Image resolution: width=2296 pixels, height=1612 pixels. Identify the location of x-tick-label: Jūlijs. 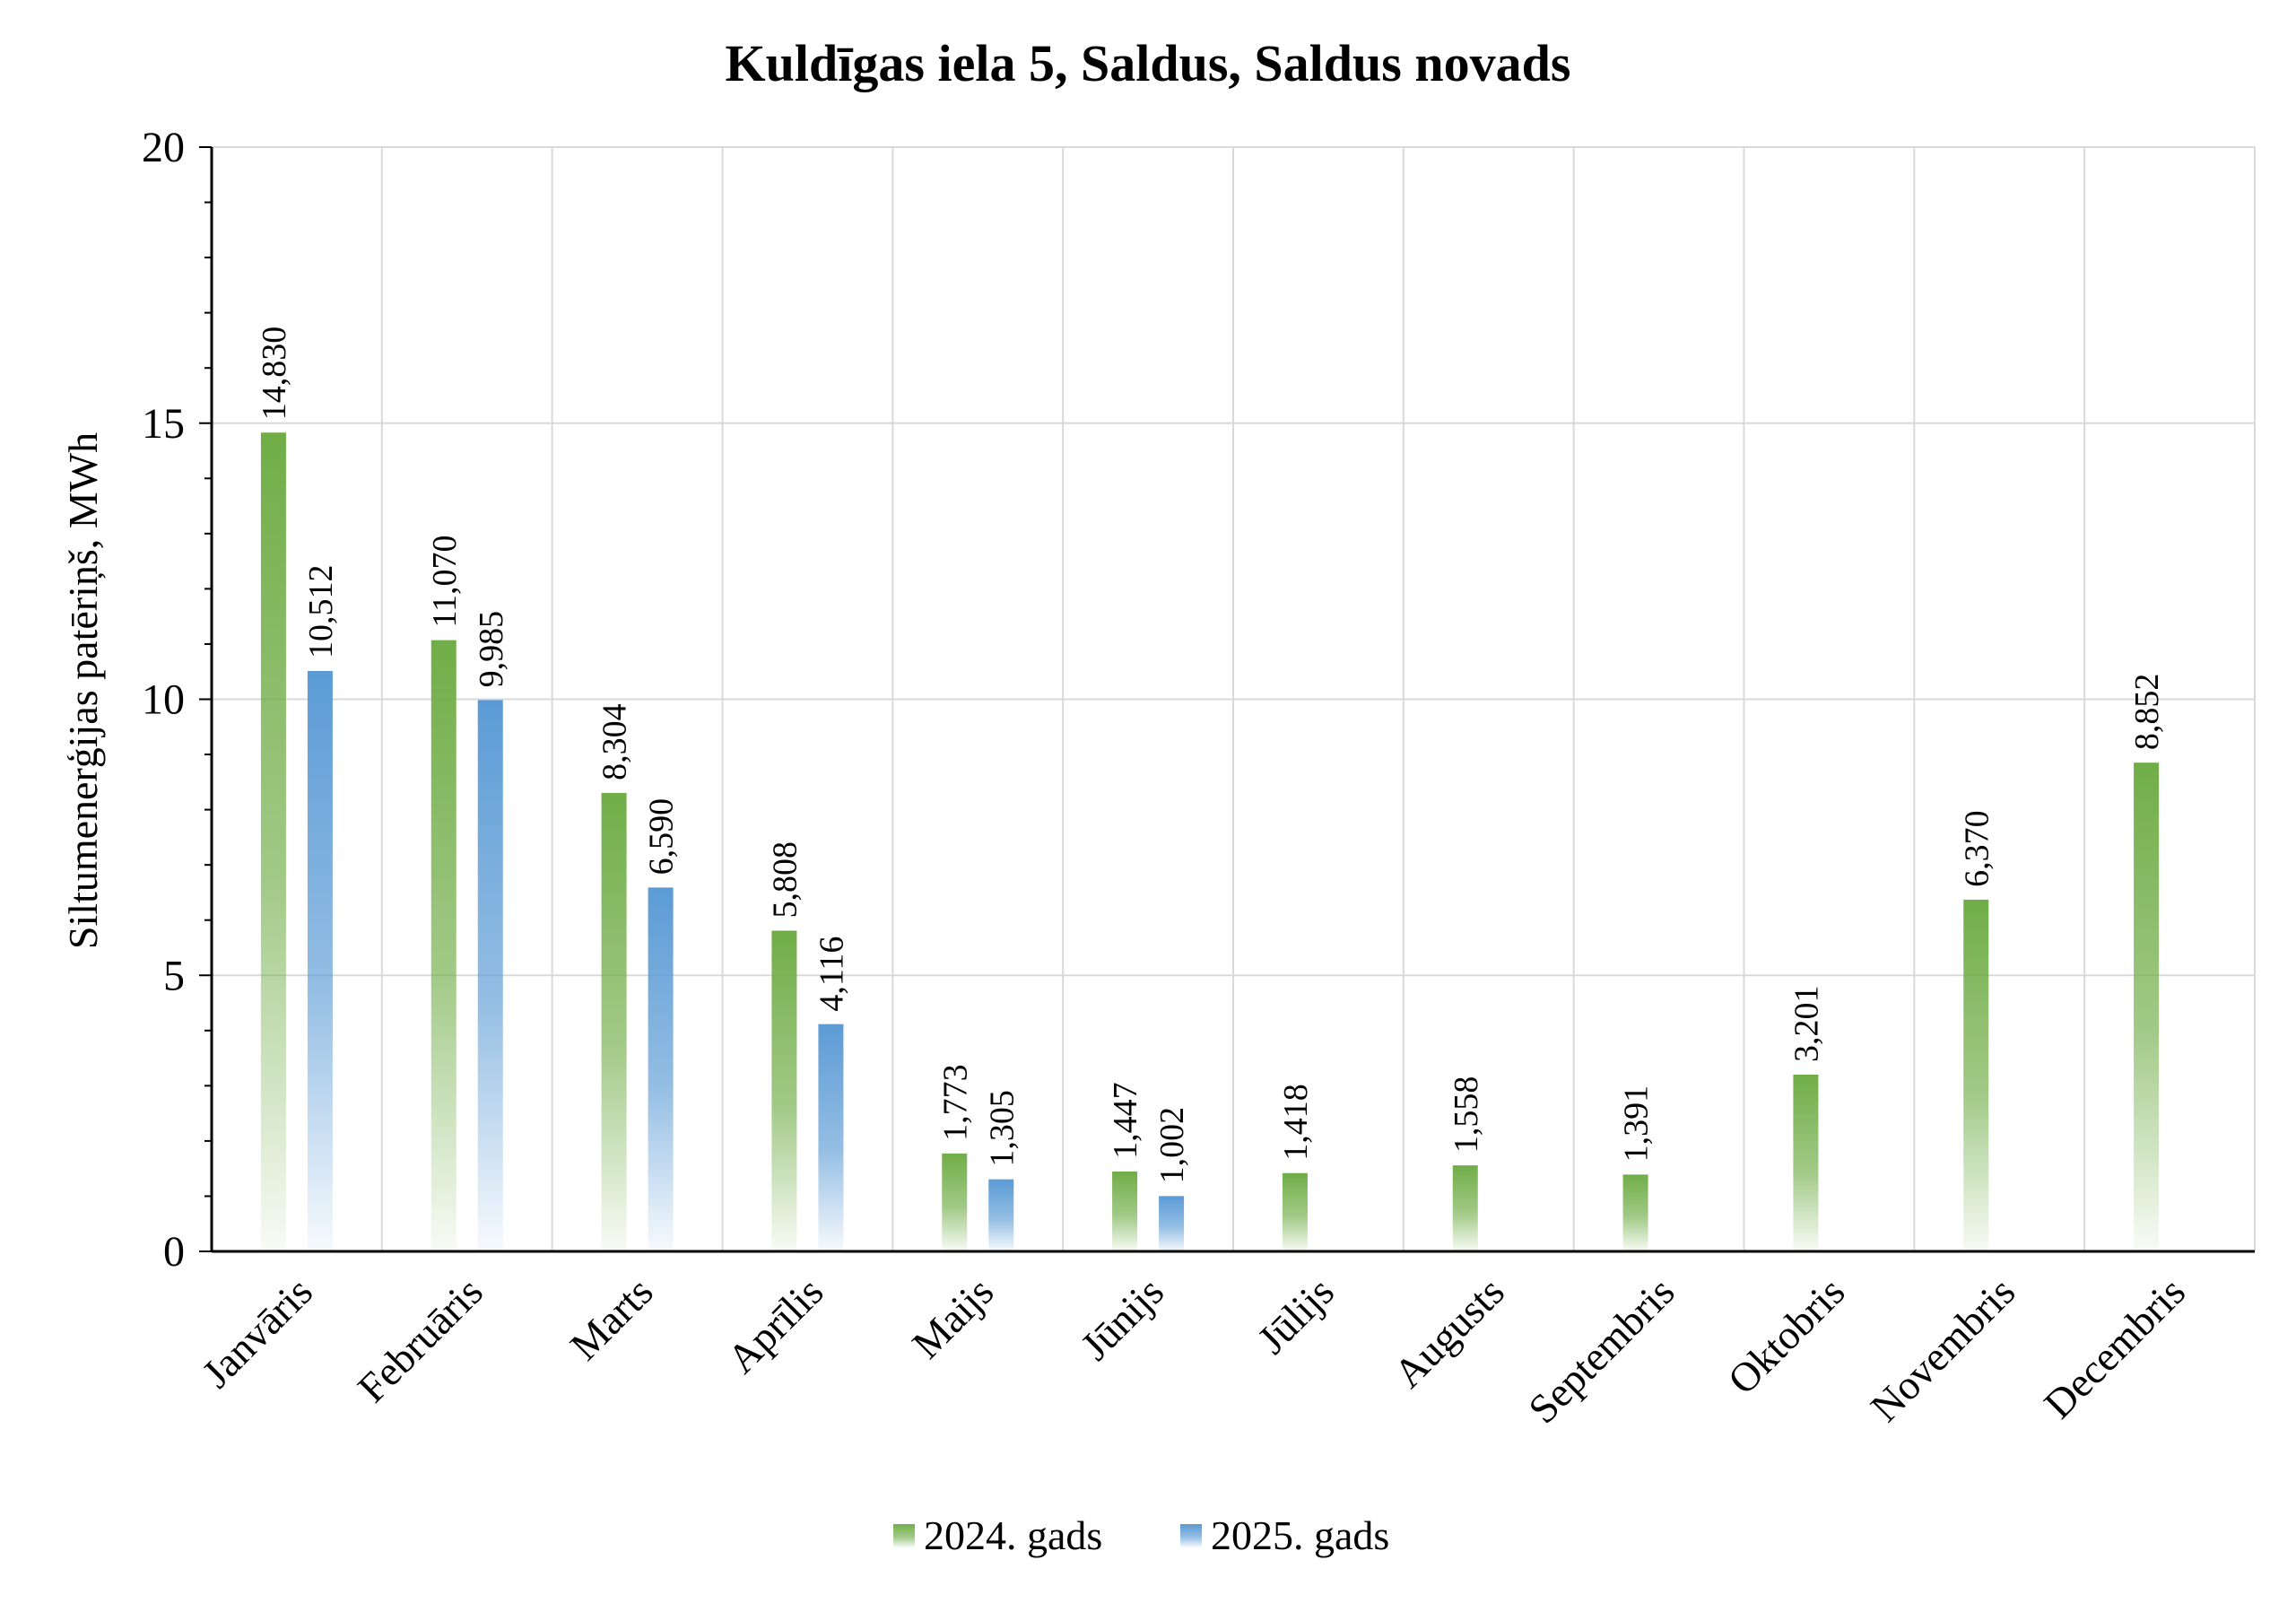
(1295, 1316).